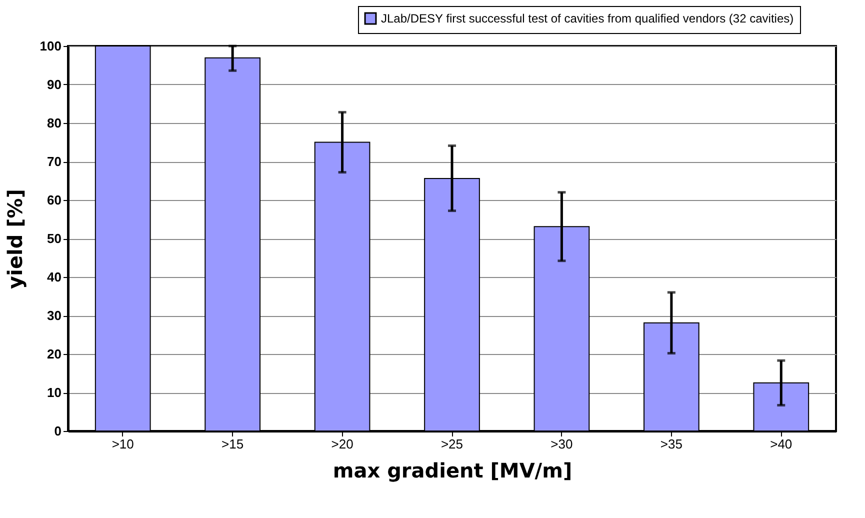  What do you see at coordinates (54, 354) in the screenshot?
I see `y-tick-label: 20` at bounding box center [54, 354].